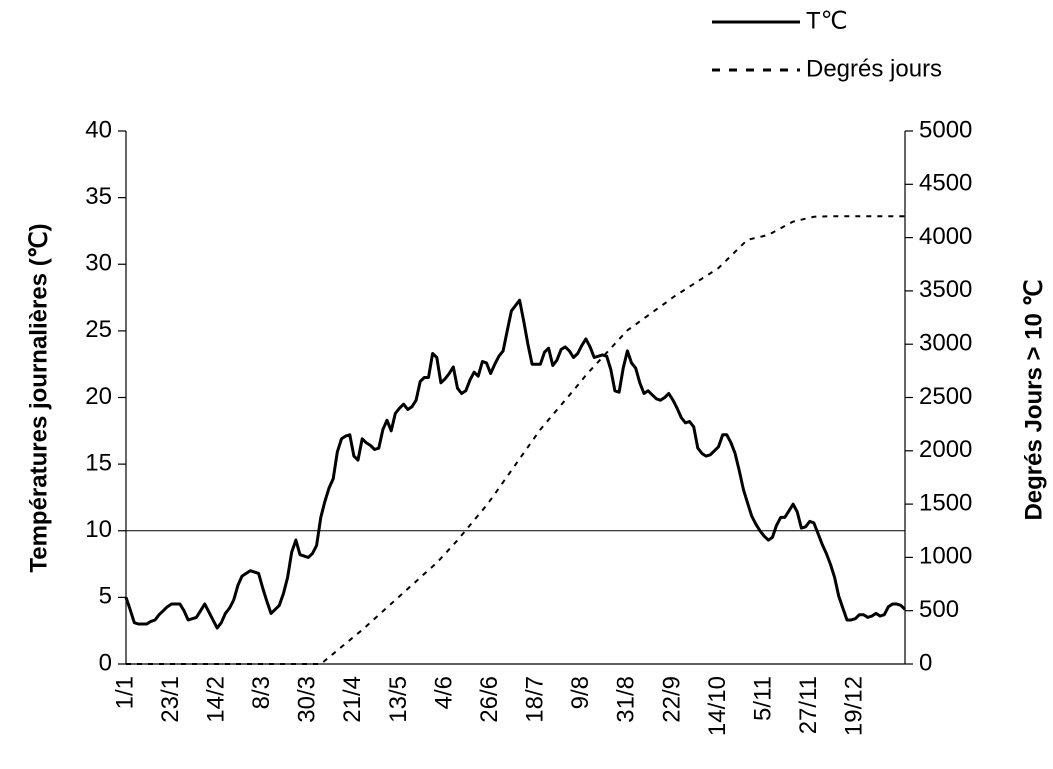  Describe the element at coordinates (124, 692) in the screenshot. I see `x-tick-label: 1/1` at that location.